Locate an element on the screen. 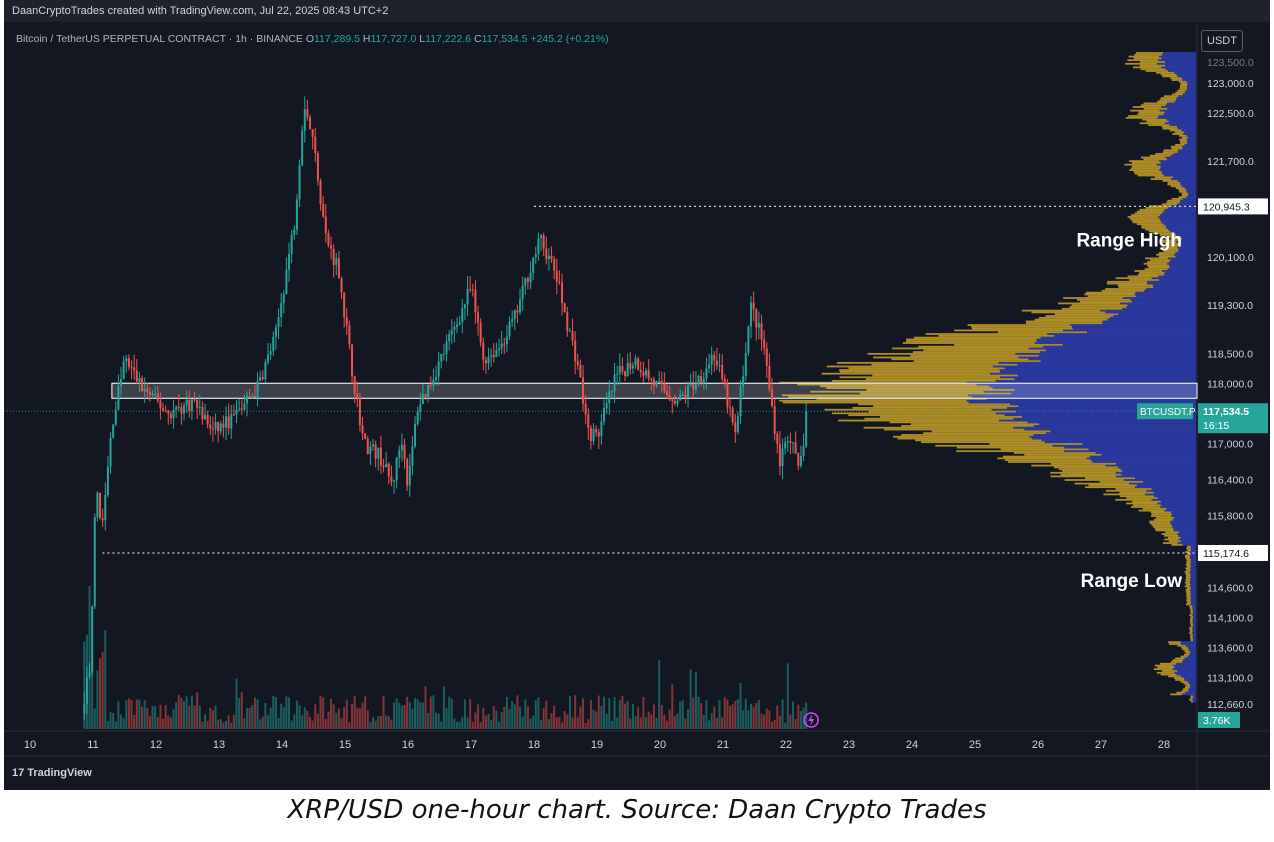 The height and width of the screenshot is (842, 1274). level-name-label: Range Low is located at coordinates (1132, 581).